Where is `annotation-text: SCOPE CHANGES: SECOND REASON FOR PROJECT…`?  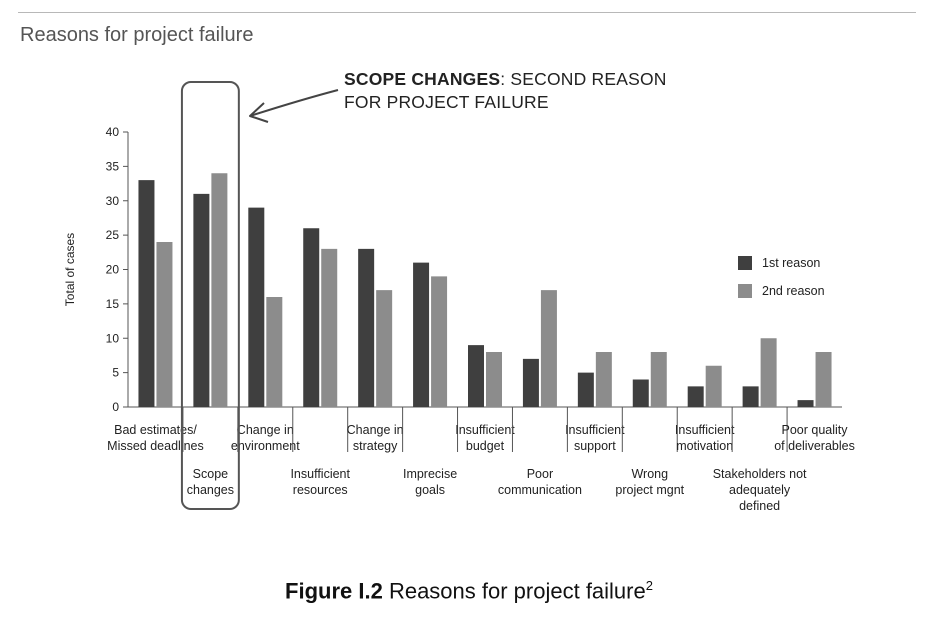
annotation-text: SCOPE CHANGES: SECOND REASON FOR PROJECT… is located at coordinates (505, 91).